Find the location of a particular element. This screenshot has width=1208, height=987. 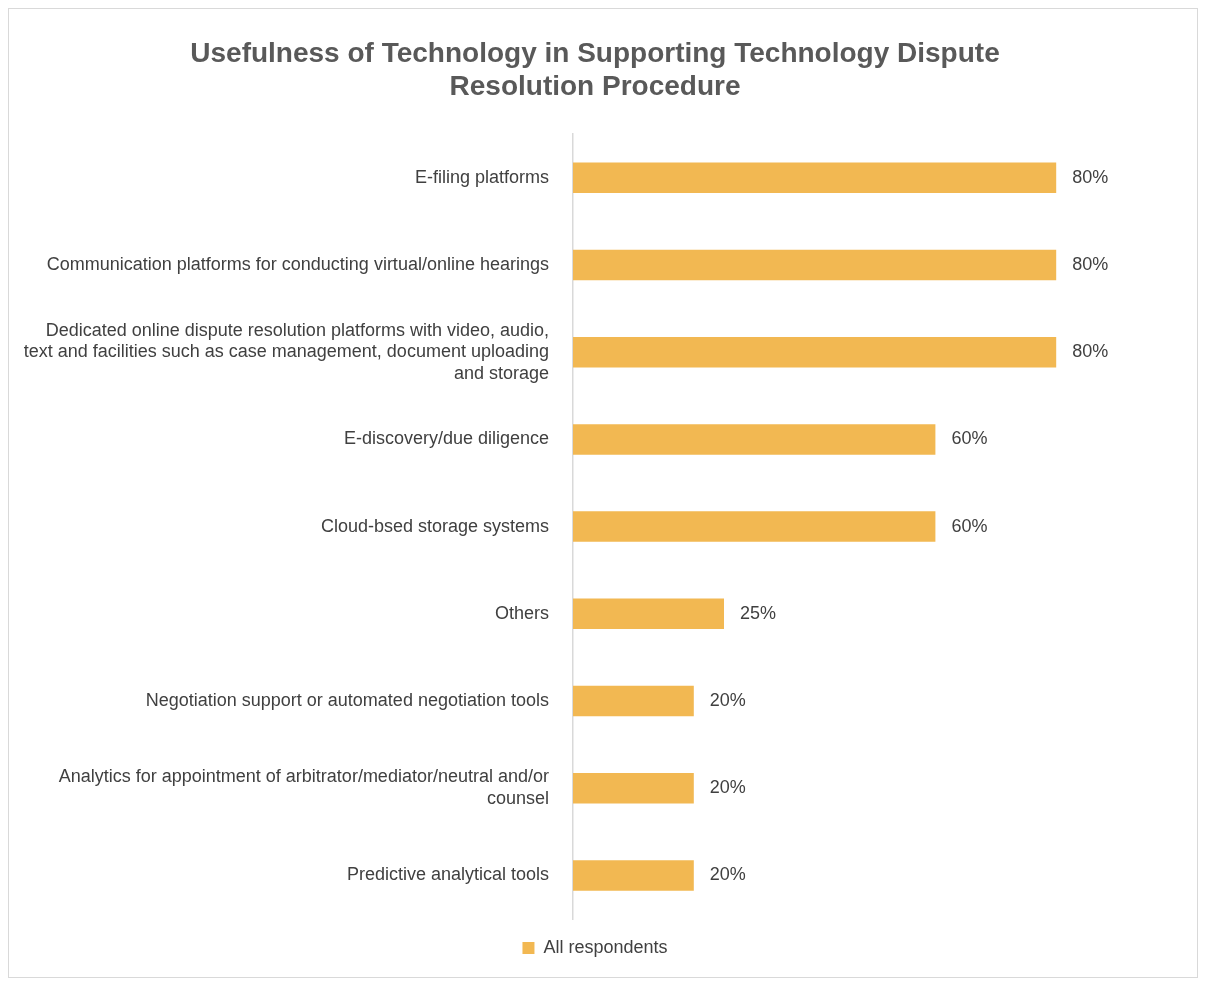

y-tick-label: Analytics for appointment of arbitrator/mediator/neutral and/or counsel is located at coordinates (303, 787).